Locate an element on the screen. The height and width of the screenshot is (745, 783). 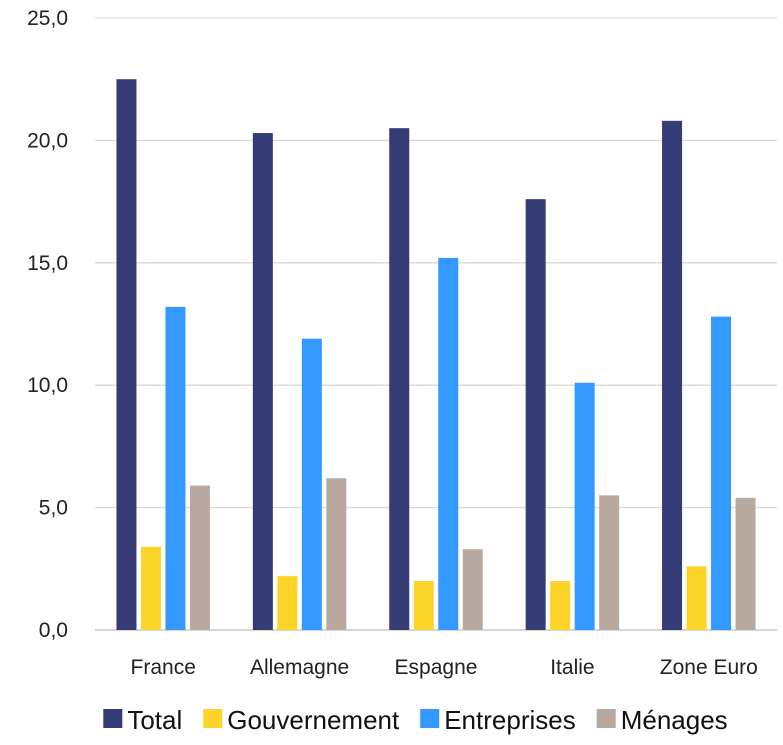
x-category-label: Italie is located at coordinates (572, 667).